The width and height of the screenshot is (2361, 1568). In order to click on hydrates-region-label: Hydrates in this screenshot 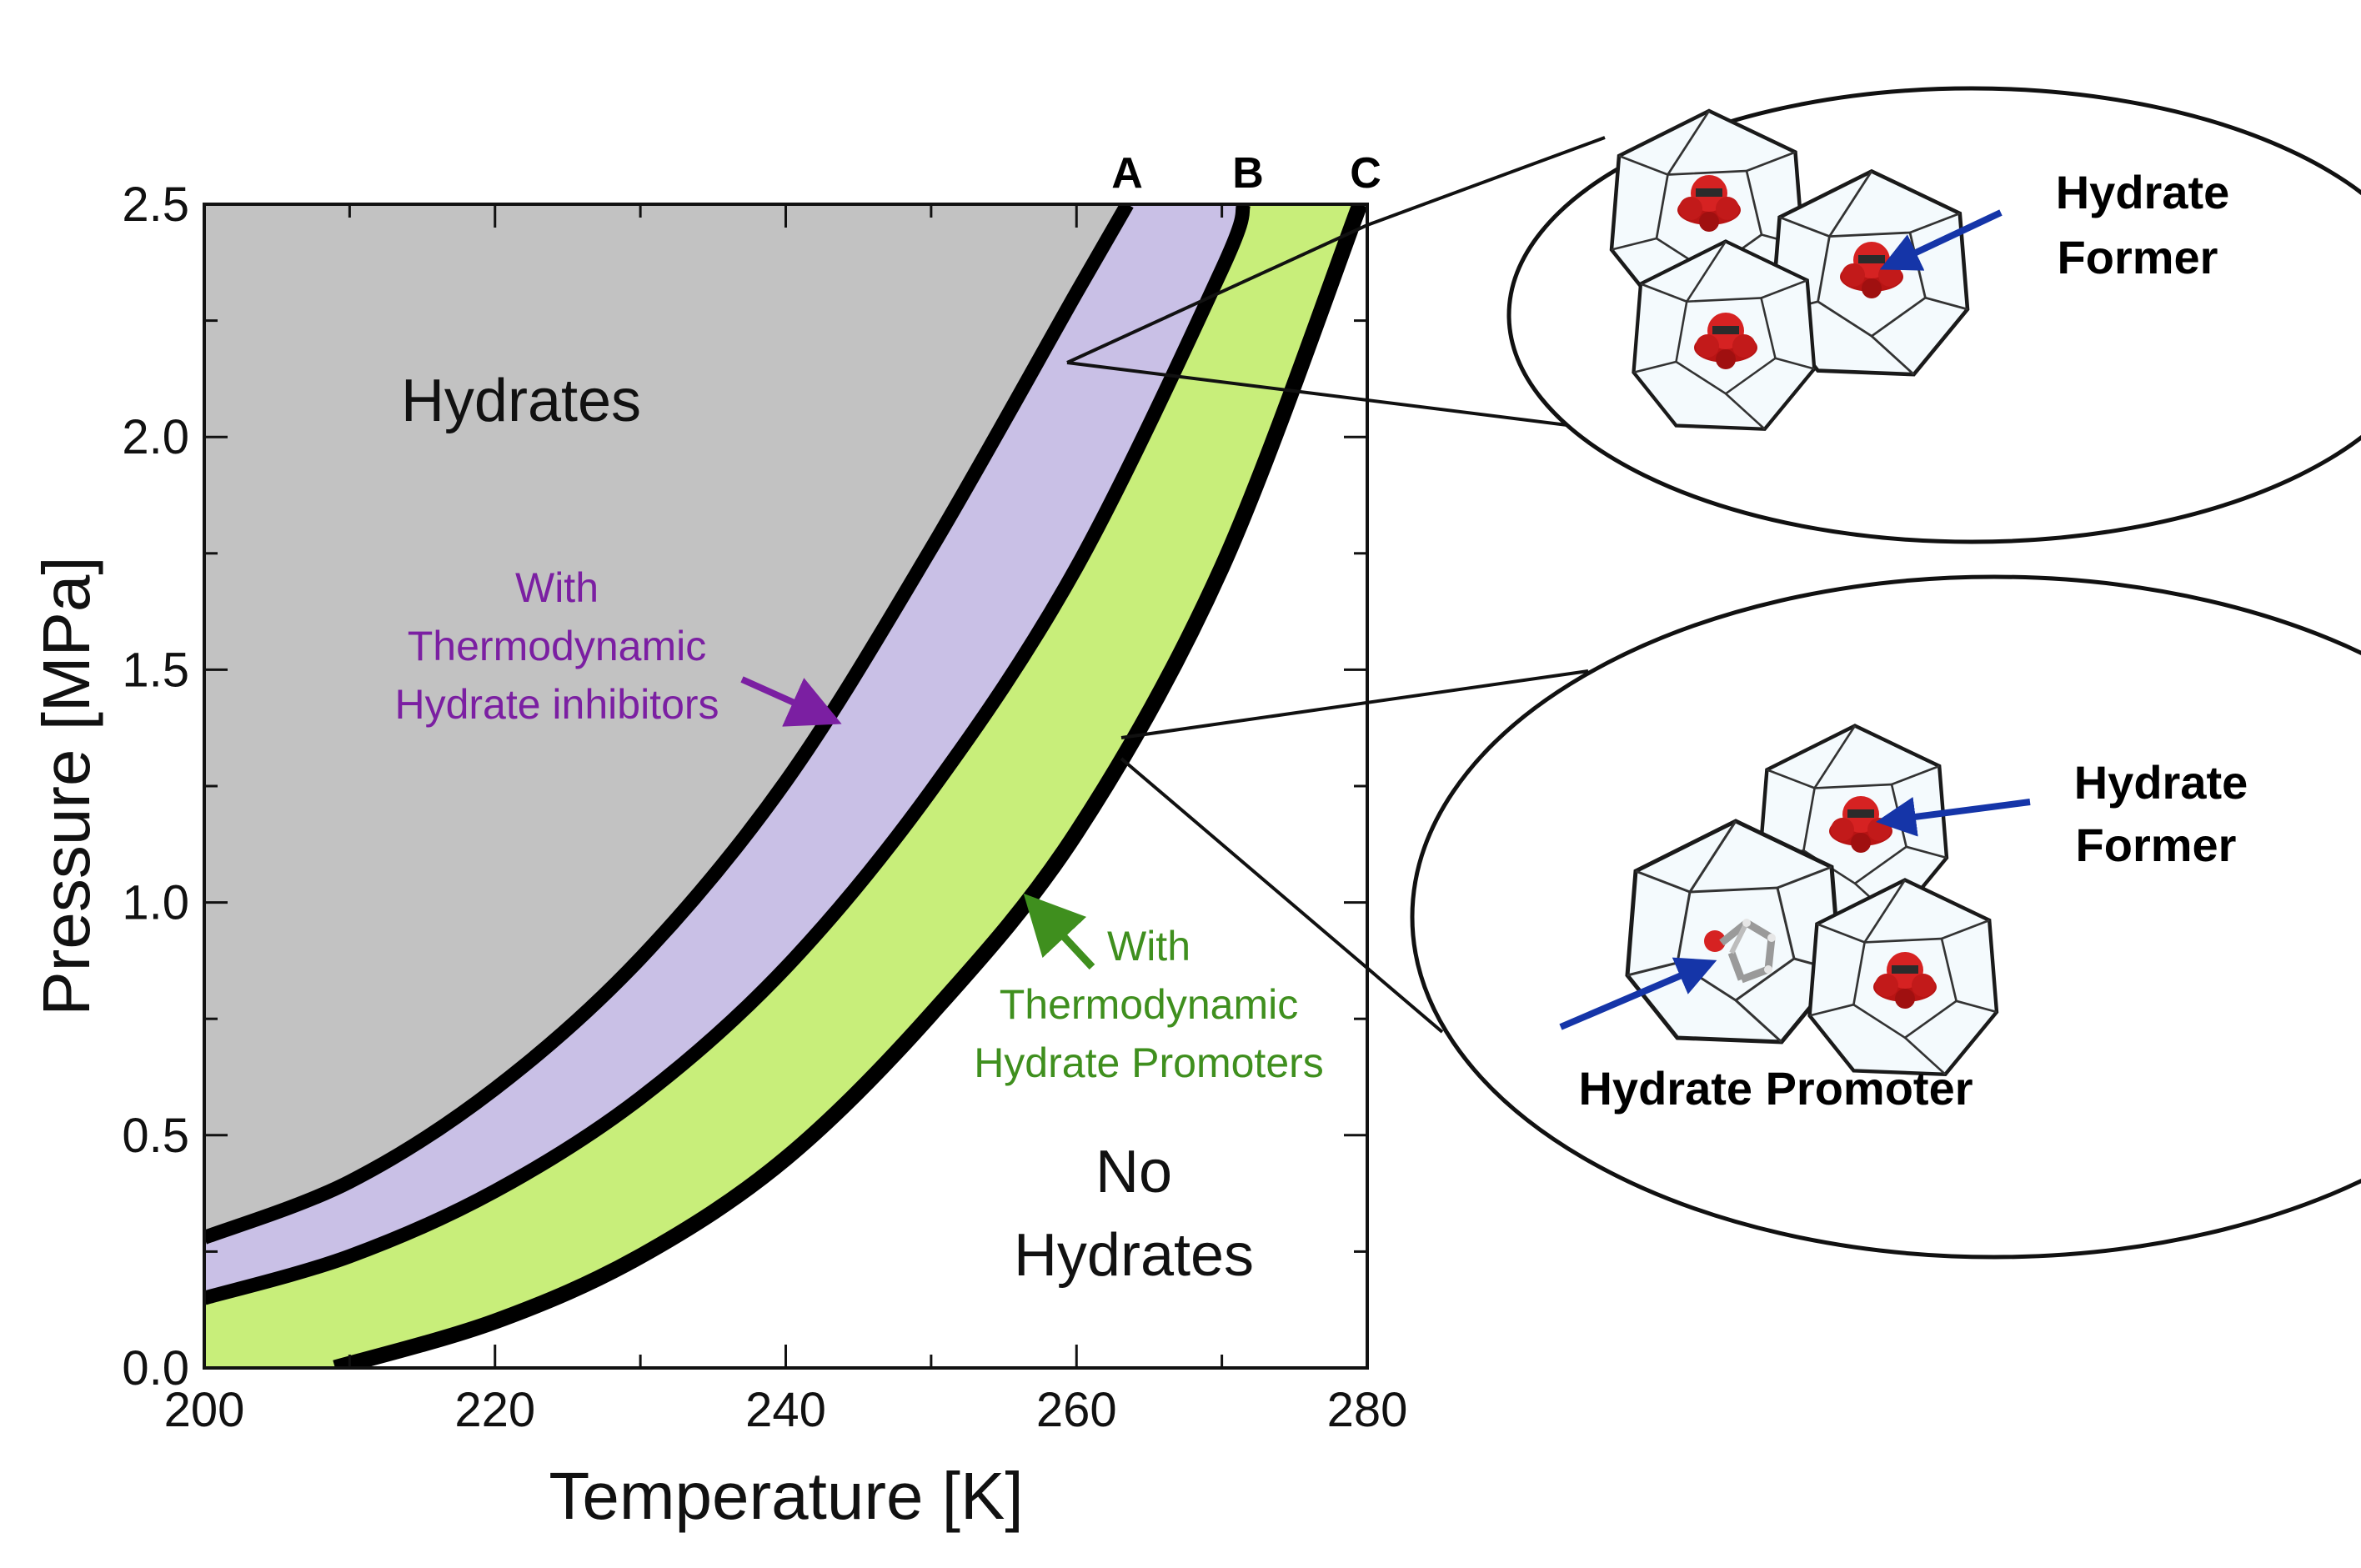, I will do `click(521, 401)`.